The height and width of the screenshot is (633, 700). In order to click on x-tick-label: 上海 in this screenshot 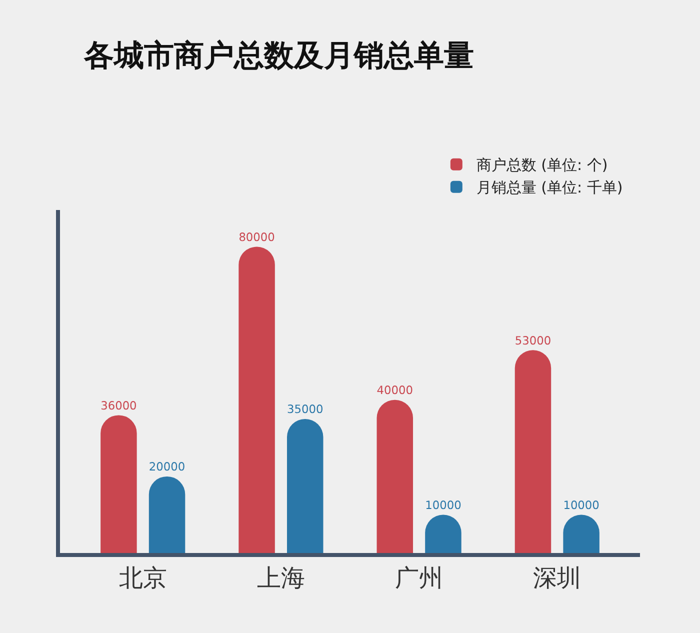, I will do `click(280, 578)`.